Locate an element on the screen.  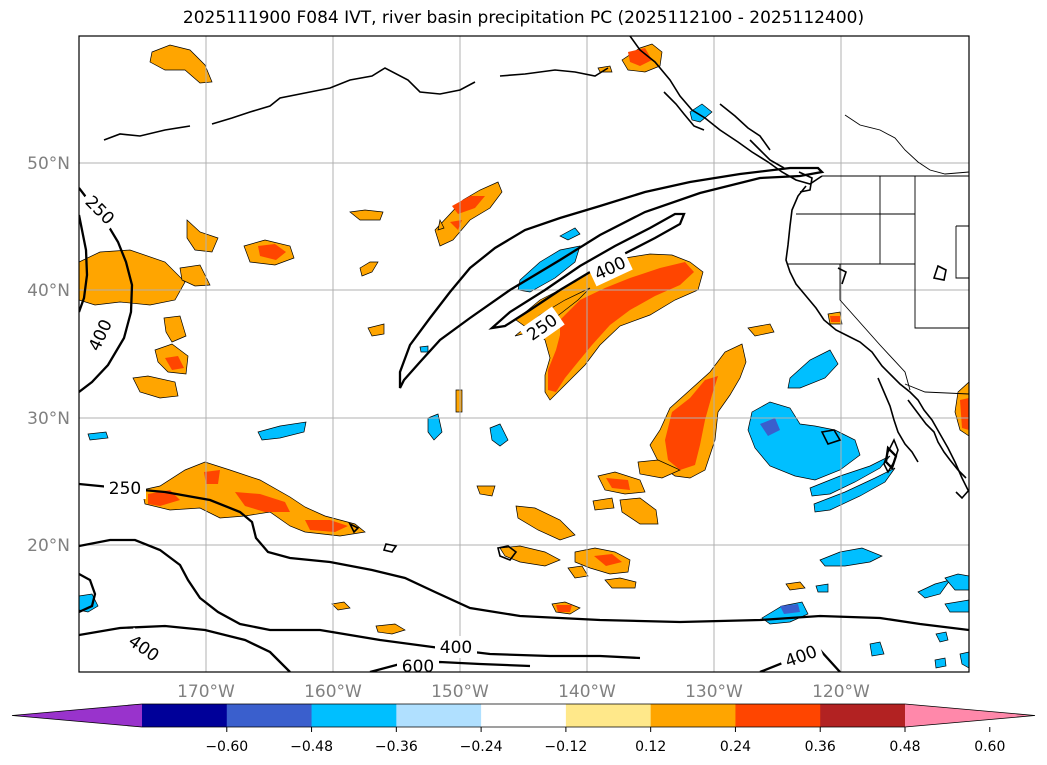
colorbar-tick-label: −0.36 is located at coordinates (396, 747).